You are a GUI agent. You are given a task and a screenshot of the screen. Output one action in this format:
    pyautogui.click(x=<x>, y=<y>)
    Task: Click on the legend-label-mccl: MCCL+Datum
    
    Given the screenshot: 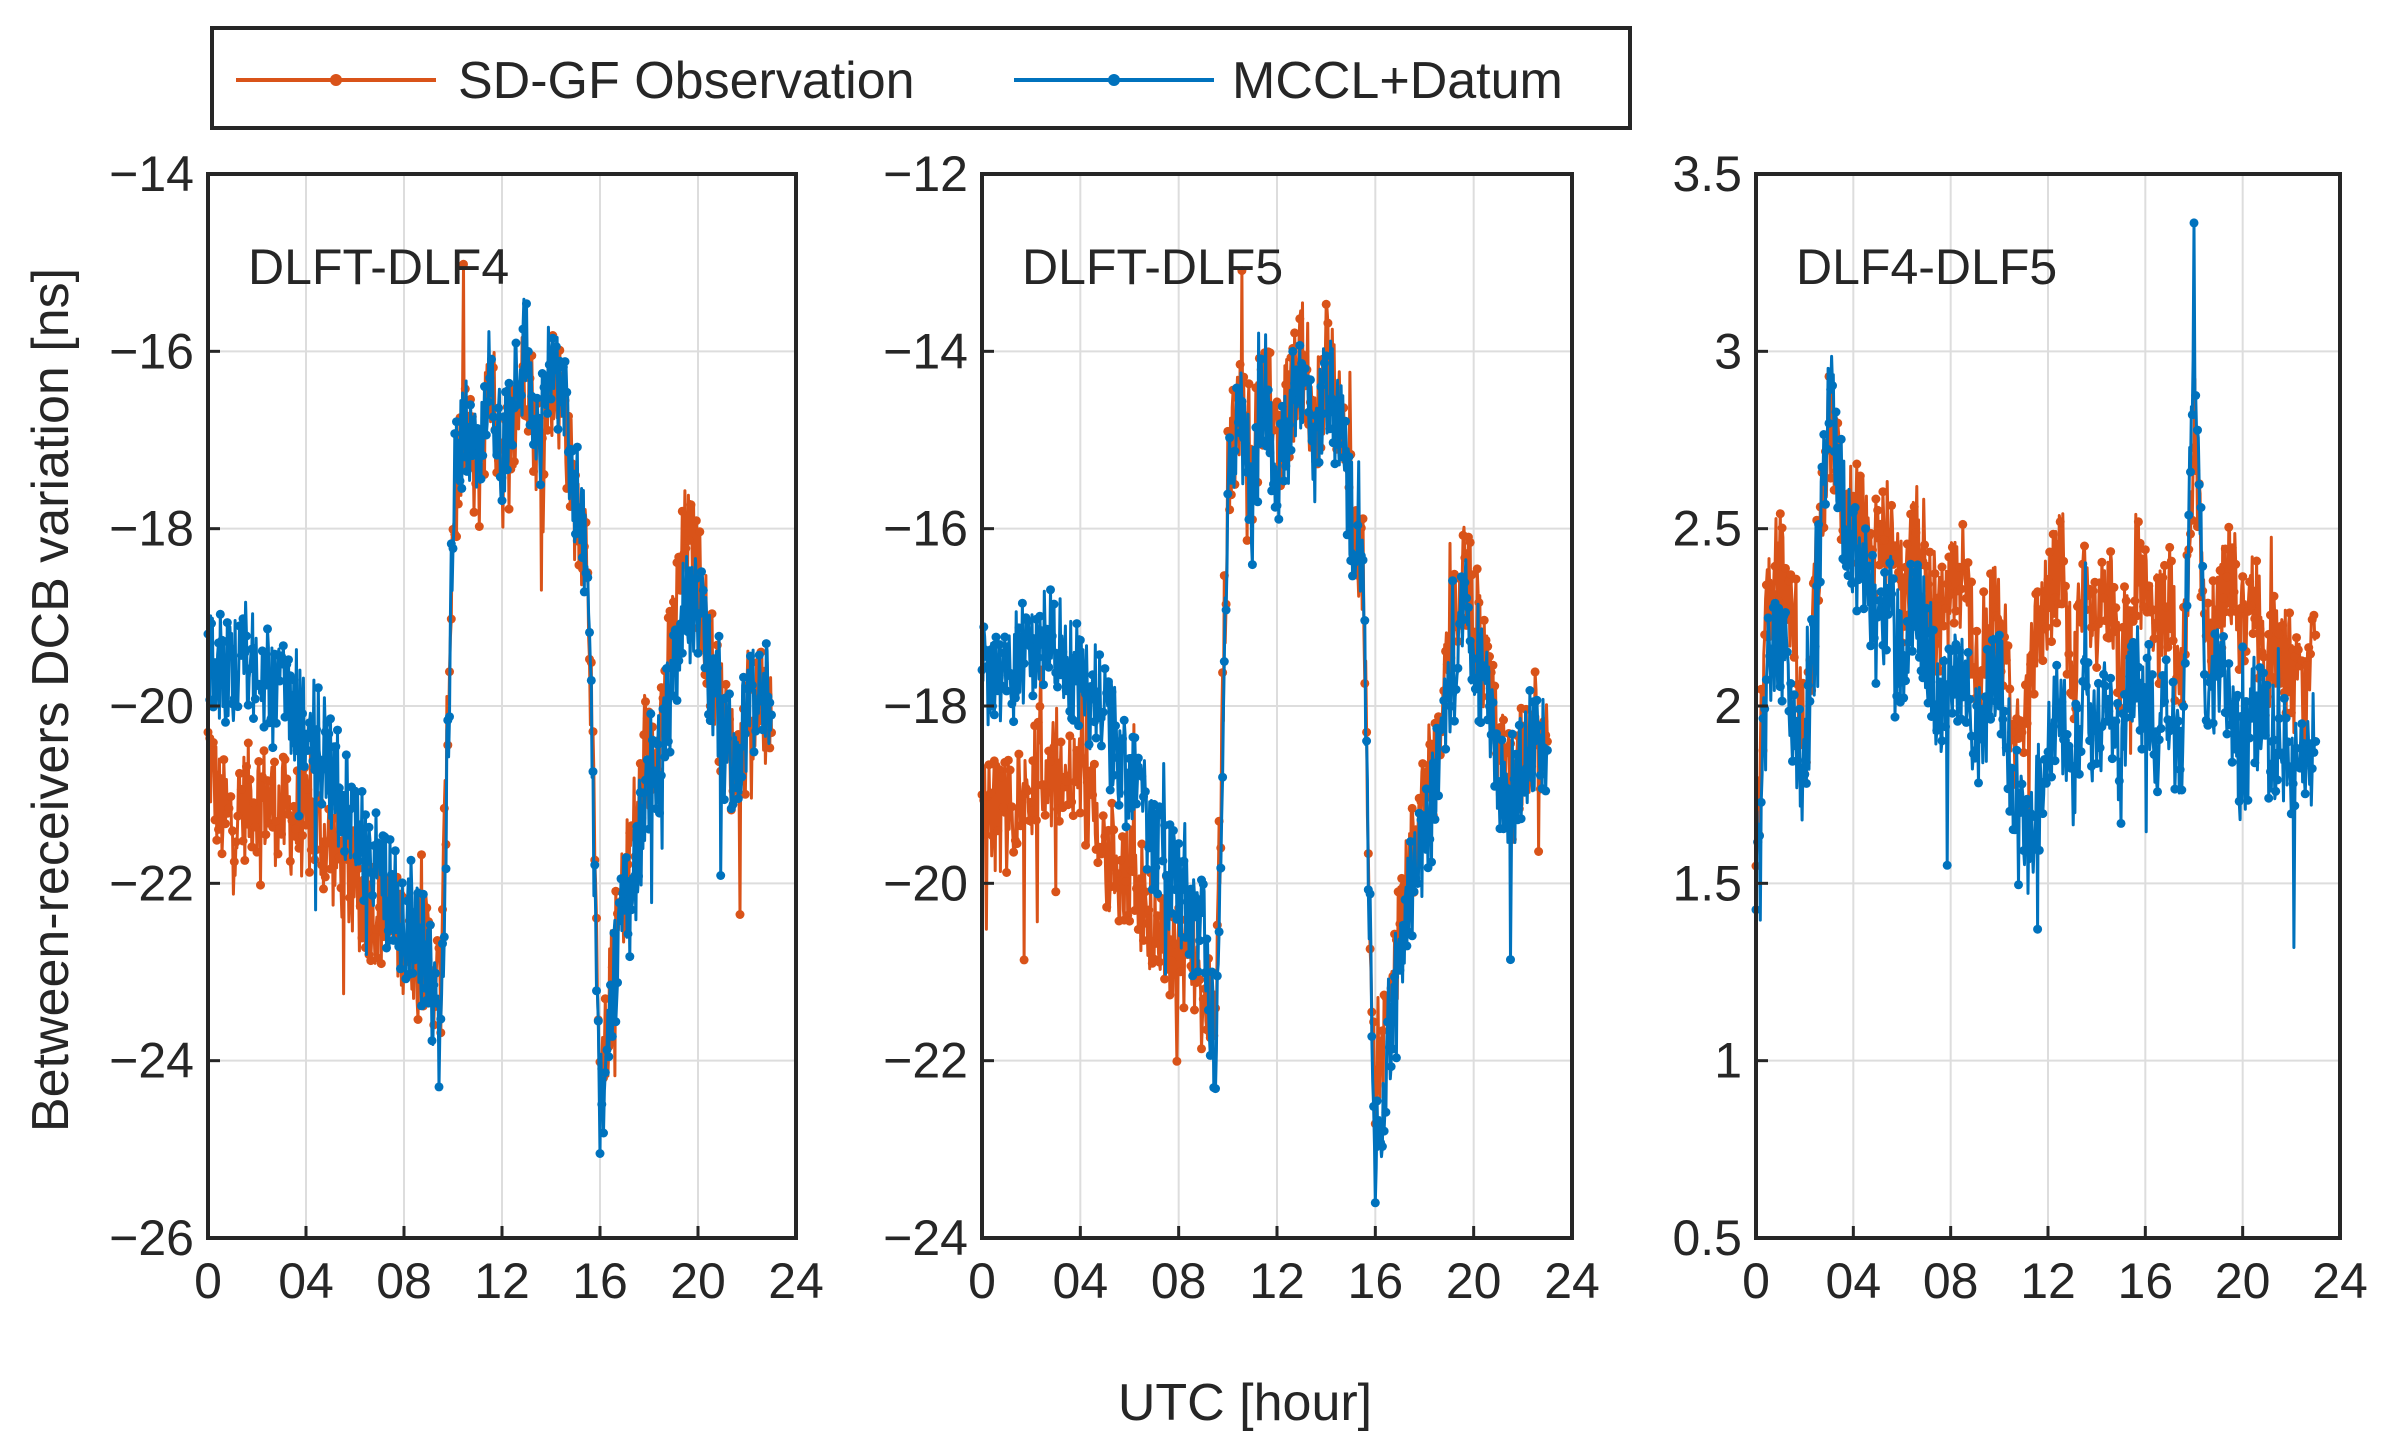 What is the action you would take?
    pyautogui.click(x=1397, y=81)
    